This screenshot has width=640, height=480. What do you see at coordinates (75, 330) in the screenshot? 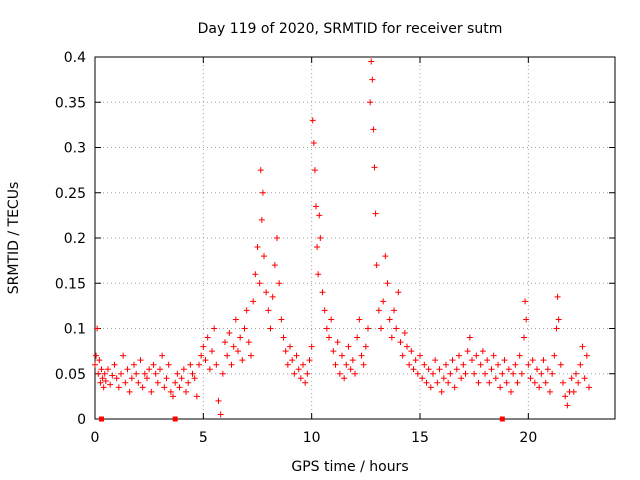
I see `y-tick-label: 0.1` at bounding box center [75, 330].